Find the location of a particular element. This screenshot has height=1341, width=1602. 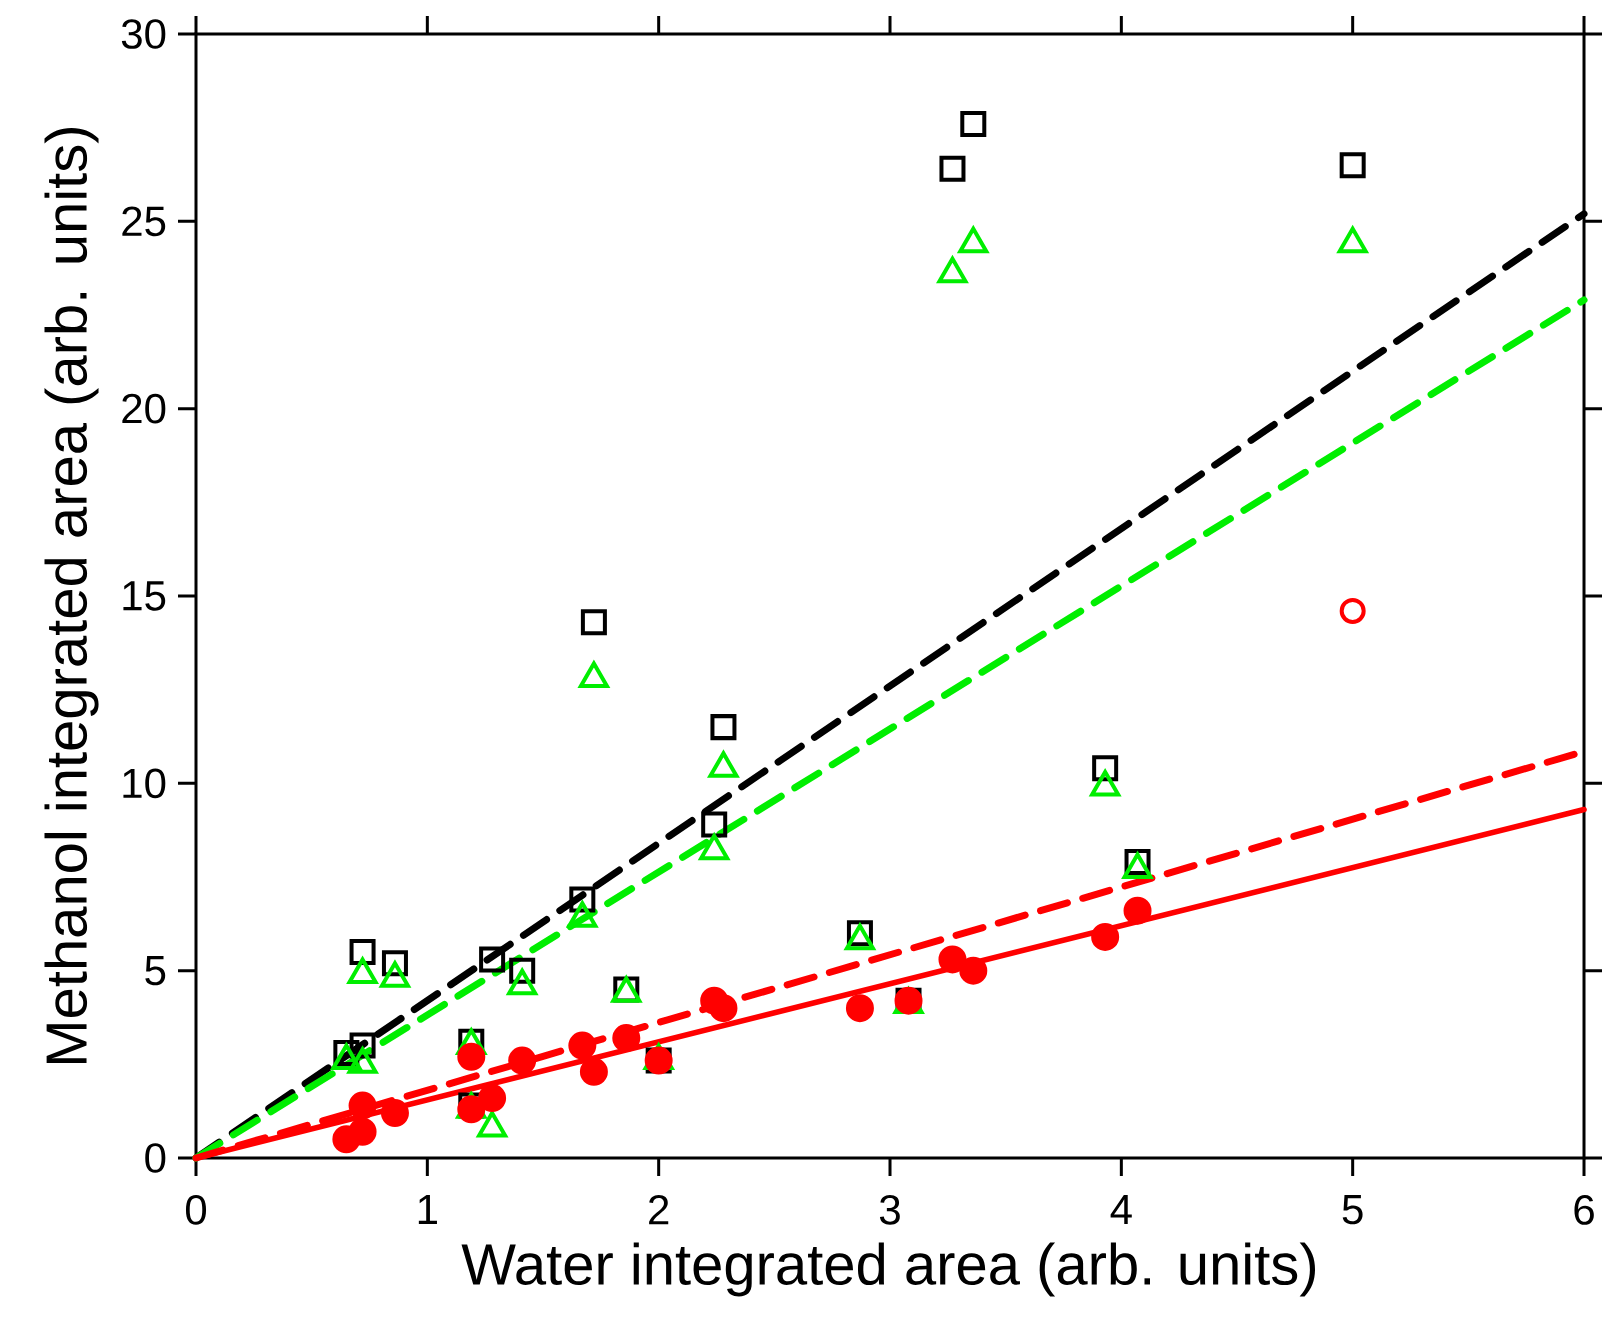

y-tick-label: 30 is located at coordinates (143, 34).